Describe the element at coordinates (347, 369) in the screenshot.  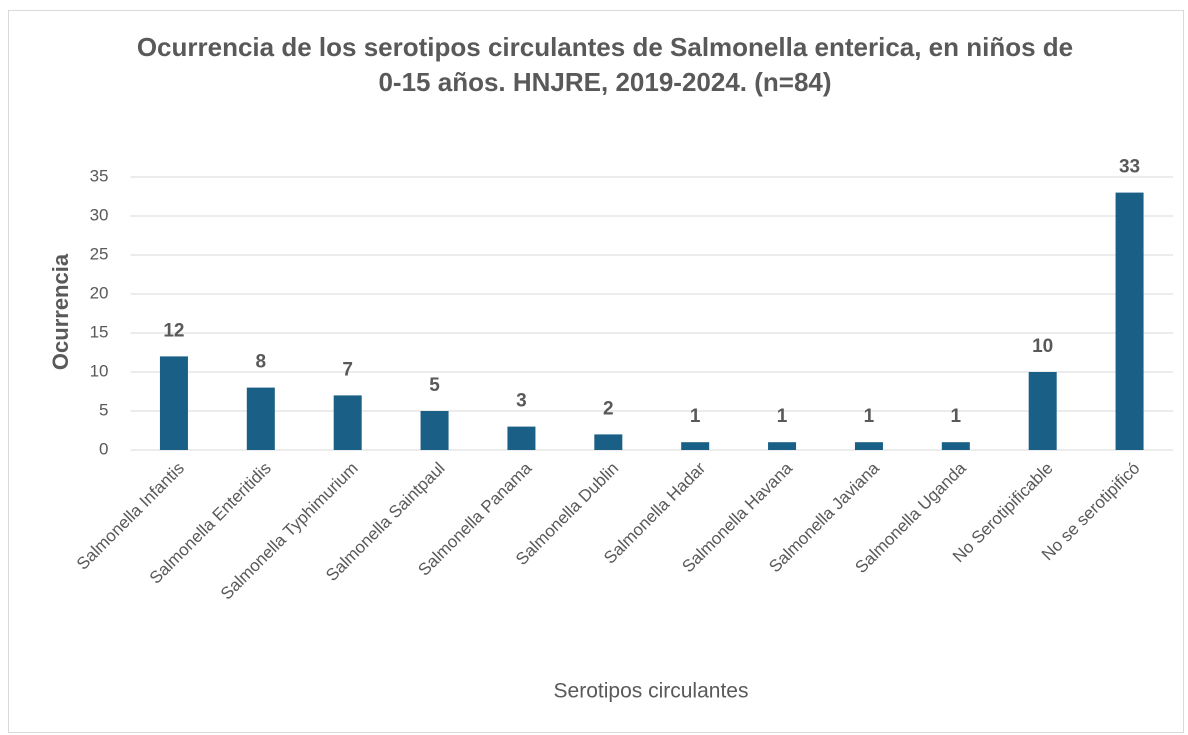
I see `data-label: 7` at that location.